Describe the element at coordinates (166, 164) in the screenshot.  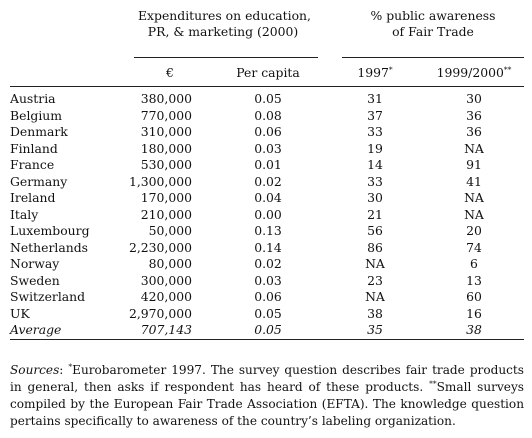
I see `cell-euro: 530,000` at that location.